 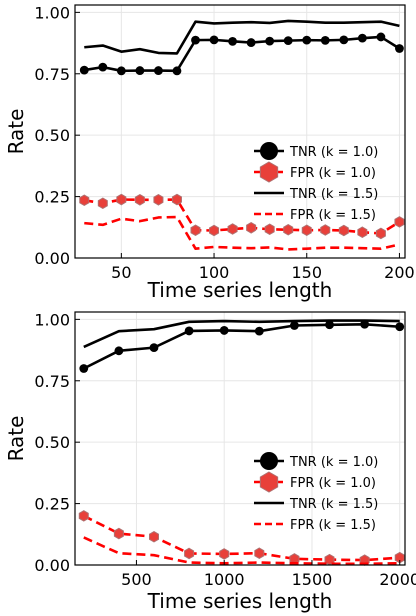 What do you see at coordinates (52, 381) in the screenshot?
I see `y-tick-label: 0.75` at bounding box center [52, 381].